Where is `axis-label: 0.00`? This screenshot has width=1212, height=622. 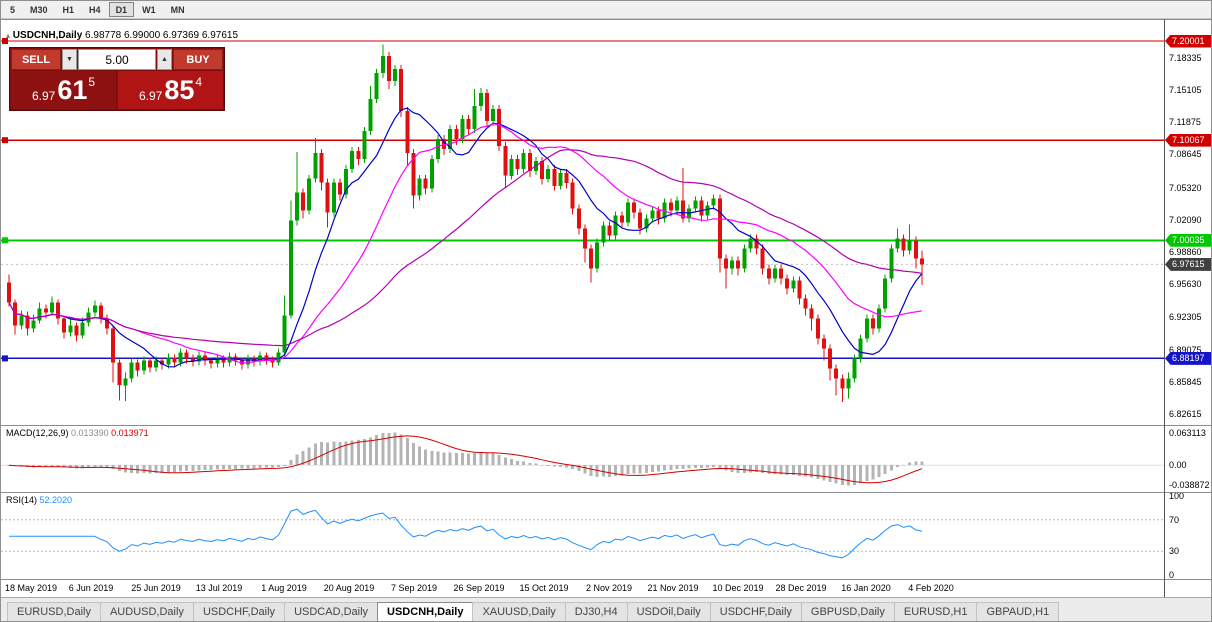
axis-label: 0.00 is located at coordinates (1178, 465).